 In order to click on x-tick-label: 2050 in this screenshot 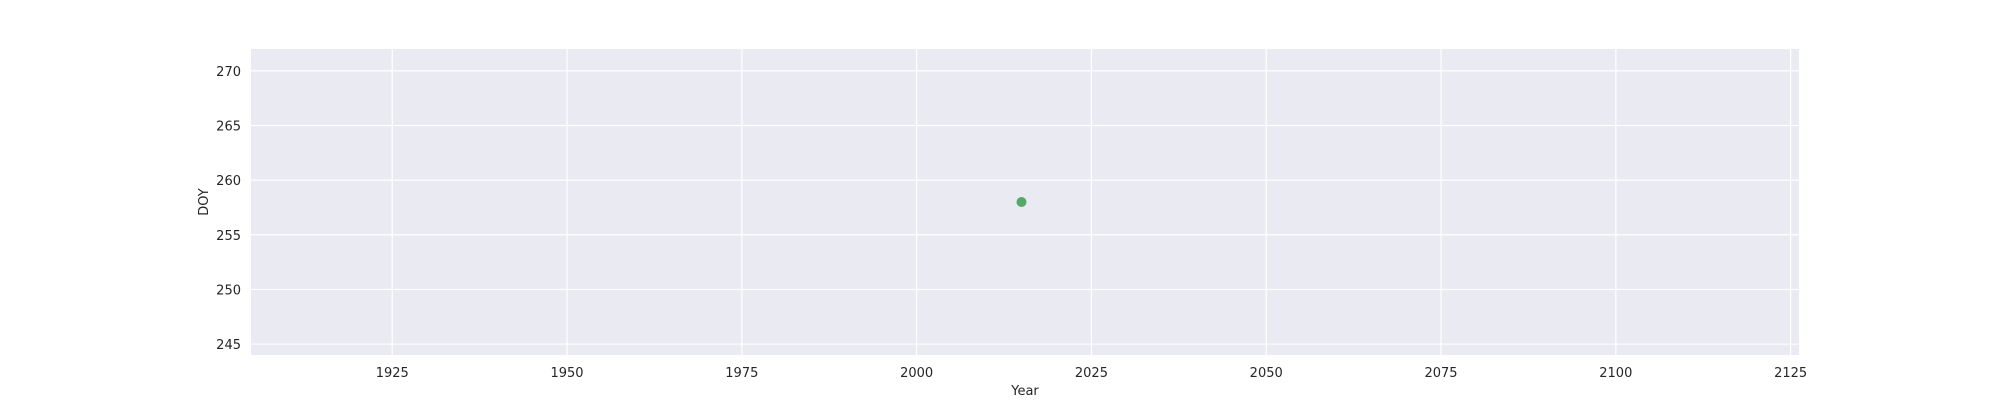, I will do `click(1266, 373)`.